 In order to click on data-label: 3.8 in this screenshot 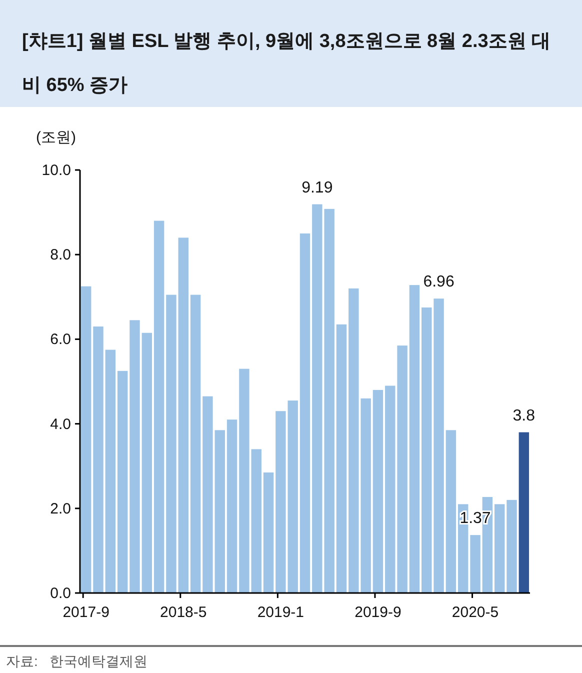, I will do `click(524, 415)`.